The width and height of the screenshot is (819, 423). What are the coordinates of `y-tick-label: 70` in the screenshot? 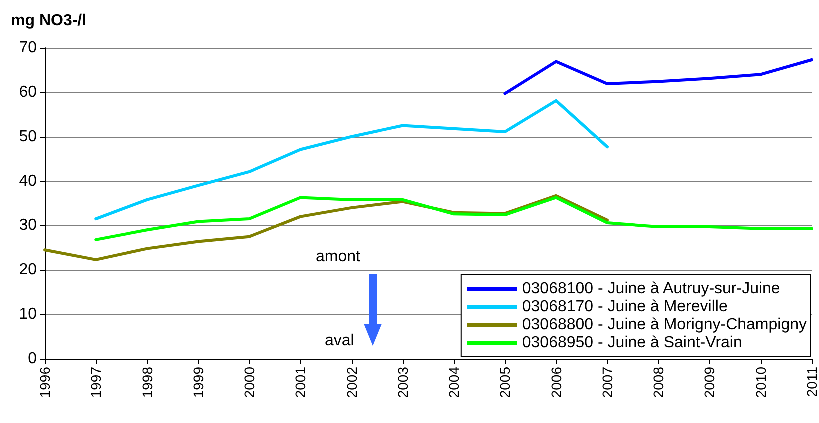 It's located at (28, 48).